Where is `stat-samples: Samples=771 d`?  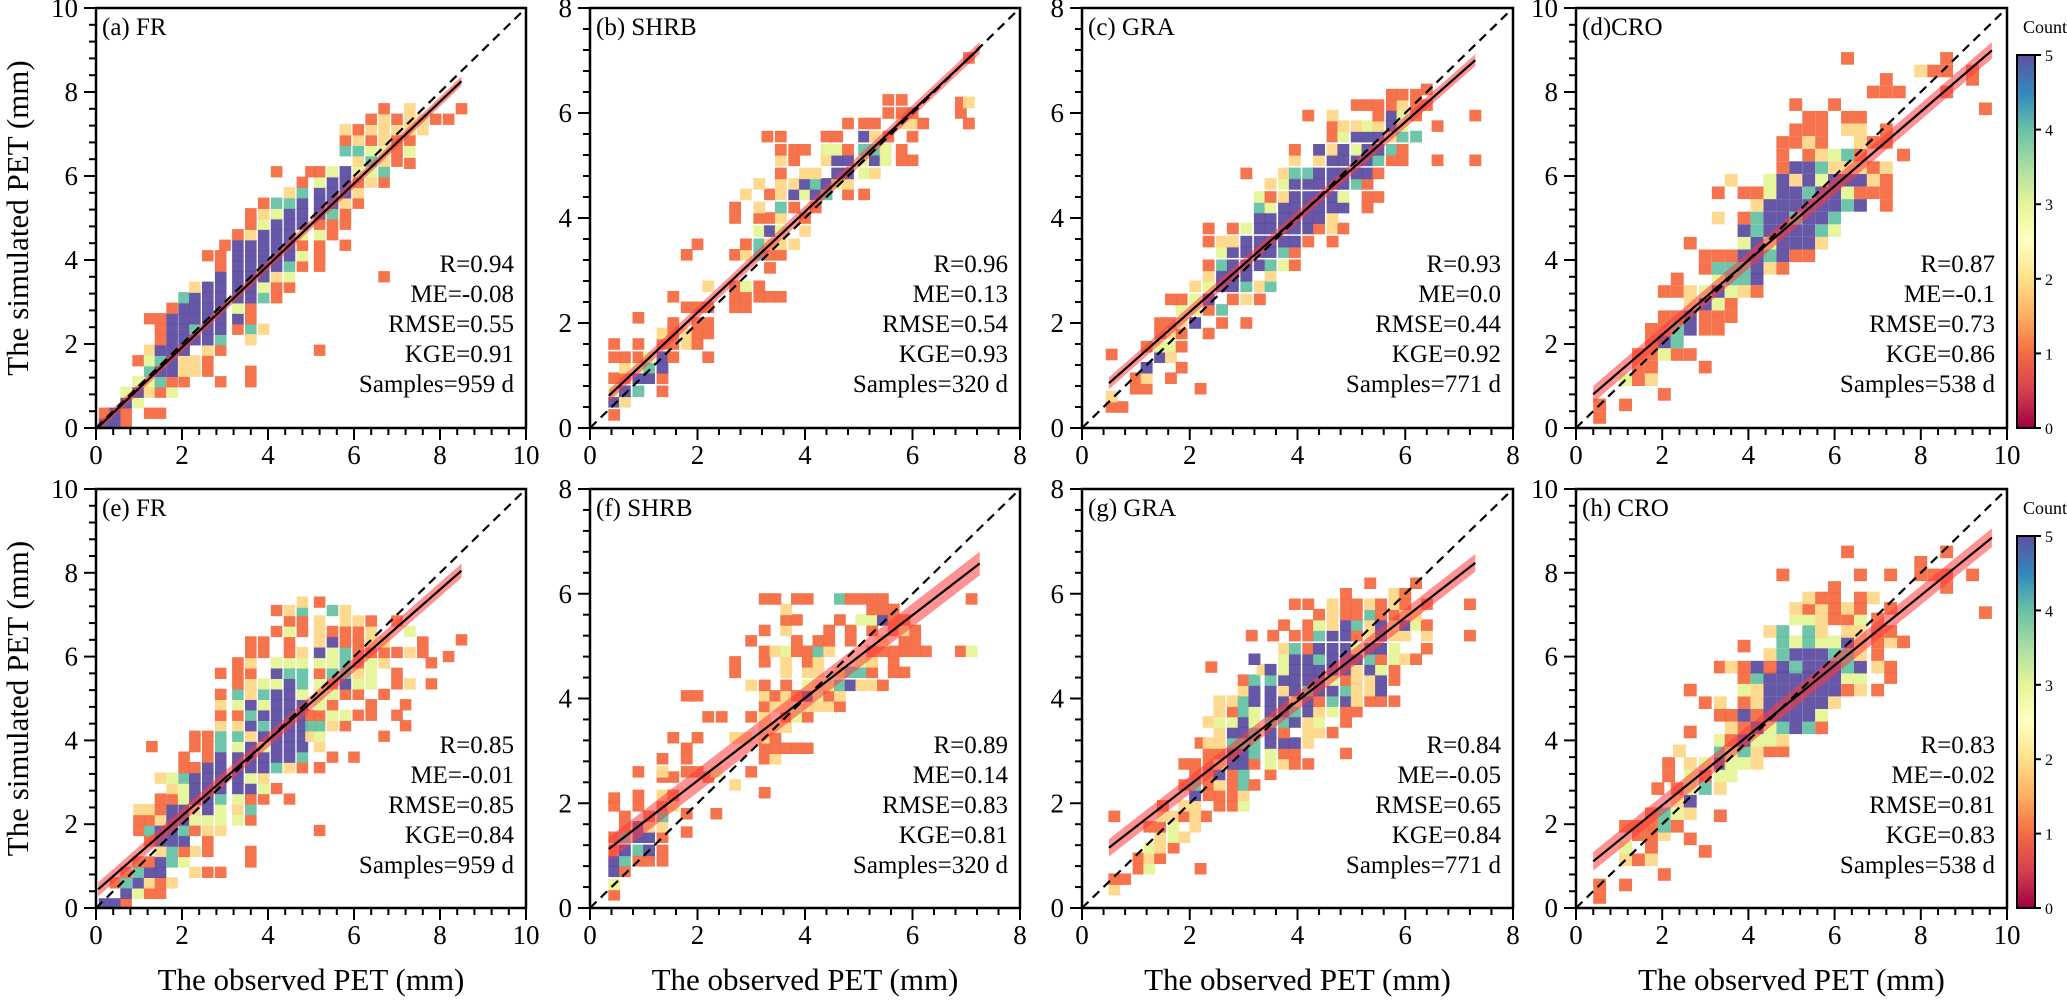 stat-samples: Samples=771 d is located at coordinates (1424, 865).